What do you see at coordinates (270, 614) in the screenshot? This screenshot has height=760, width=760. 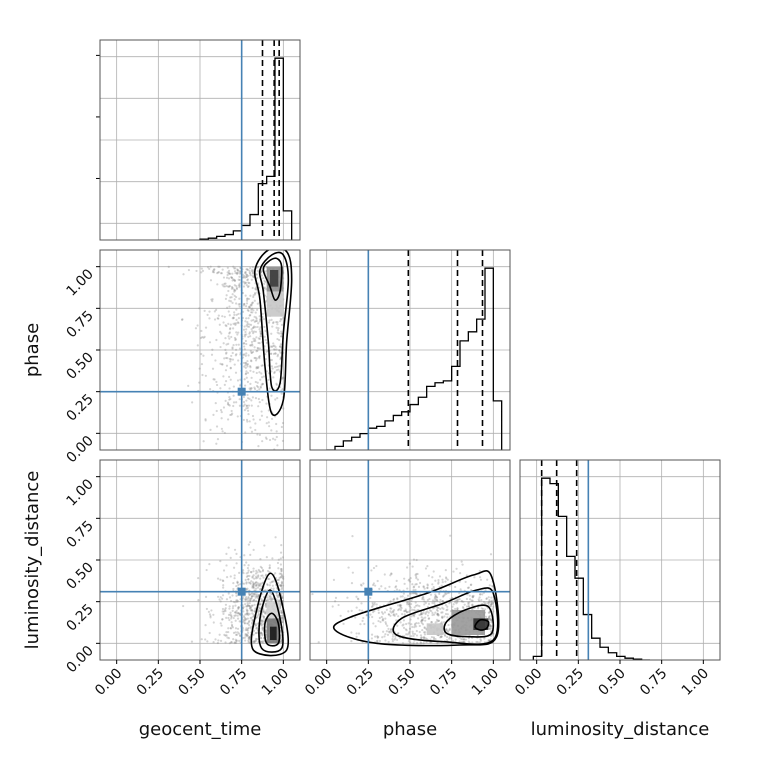 I see `contour-line` at bounding box center [270, 614].